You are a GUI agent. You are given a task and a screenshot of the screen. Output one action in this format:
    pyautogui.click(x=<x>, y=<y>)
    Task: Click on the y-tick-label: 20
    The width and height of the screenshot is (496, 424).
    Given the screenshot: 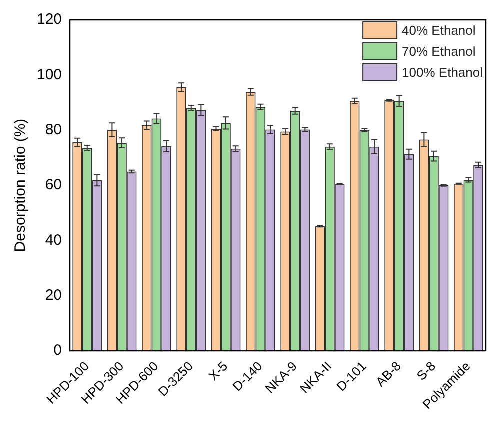 What is the action you would take?
    pyautogui.click(x=53, y=295)
    